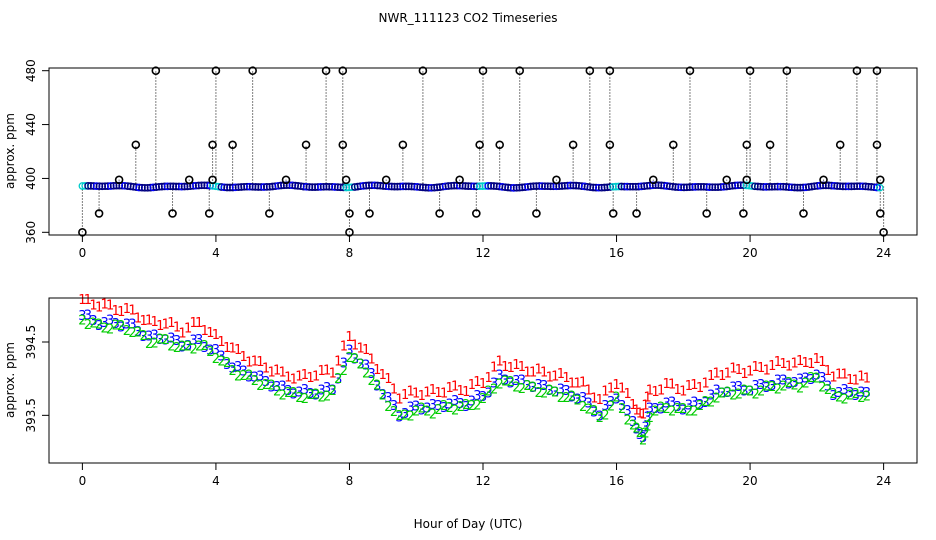 The width and height of the screenshot is (936, 540). Describe the element at coordinates (83, 481) in the screenshot. I see `x-tick-label: 0` at that location.